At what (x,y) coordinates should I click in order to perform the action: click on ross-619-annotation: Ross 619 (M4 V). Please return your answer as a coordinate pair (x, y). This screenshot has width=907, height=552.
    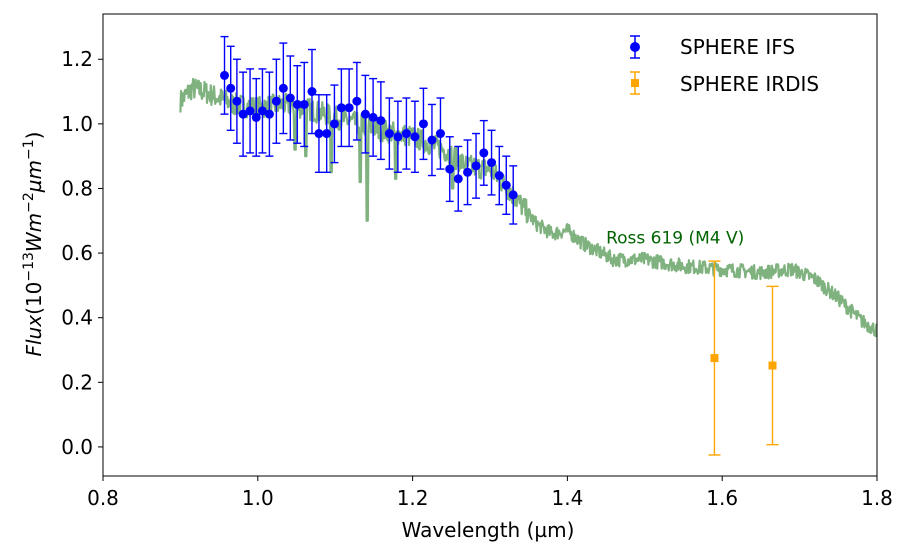
    Looking at the image, I should click on (675, 238).